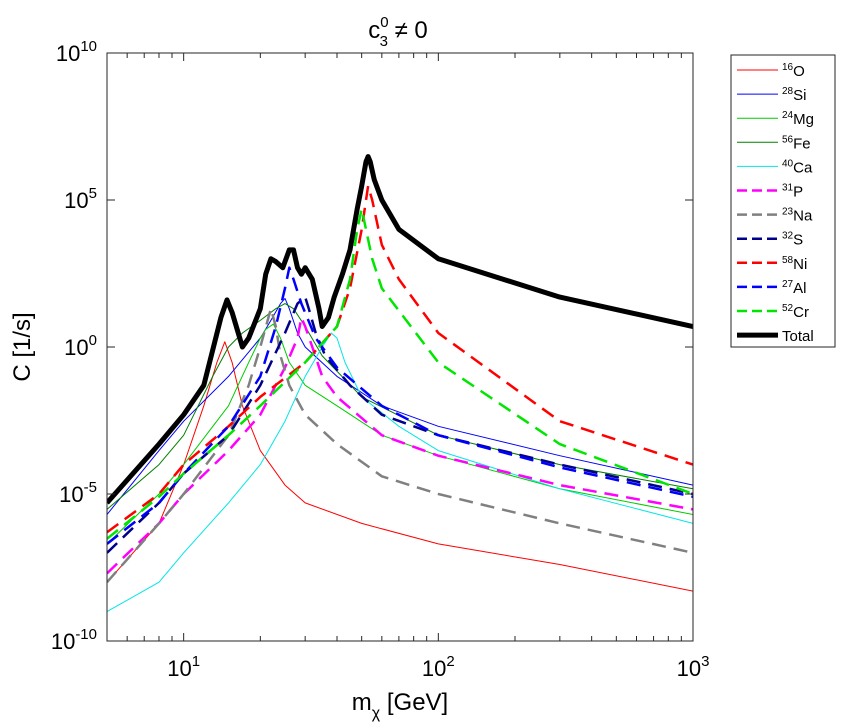 The height and width of the screenshot is (727, 843). What do you see at coordinates (774, 143) in the screenshot?
I see `legend-item-fe: 56Fe` at bounding box center [774, 143].